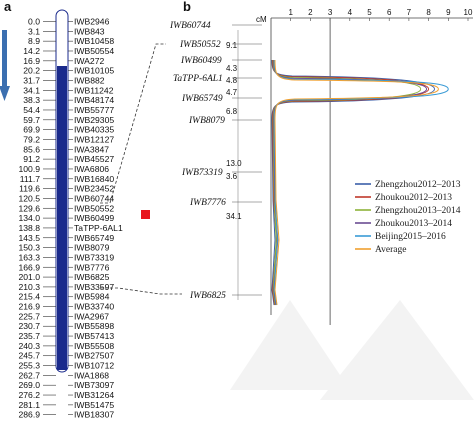  I want to click on locus-marker: IWA6806, so click(91, 169).